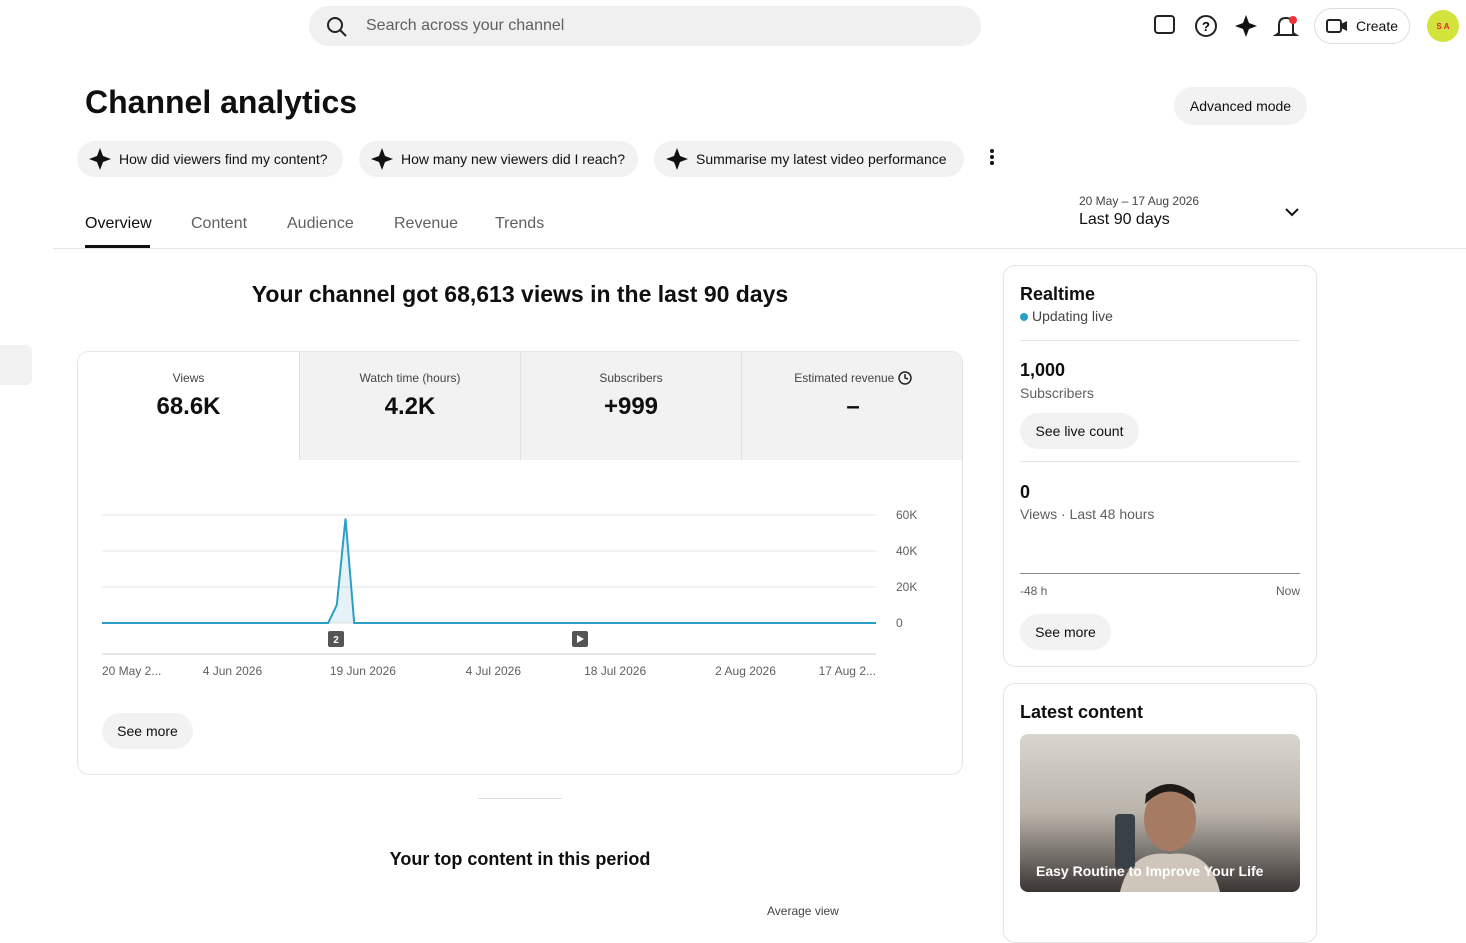 This screenshot has width=1466, height=943. I want to click on search-placeholder: Search across your channel, so click(465, 25).